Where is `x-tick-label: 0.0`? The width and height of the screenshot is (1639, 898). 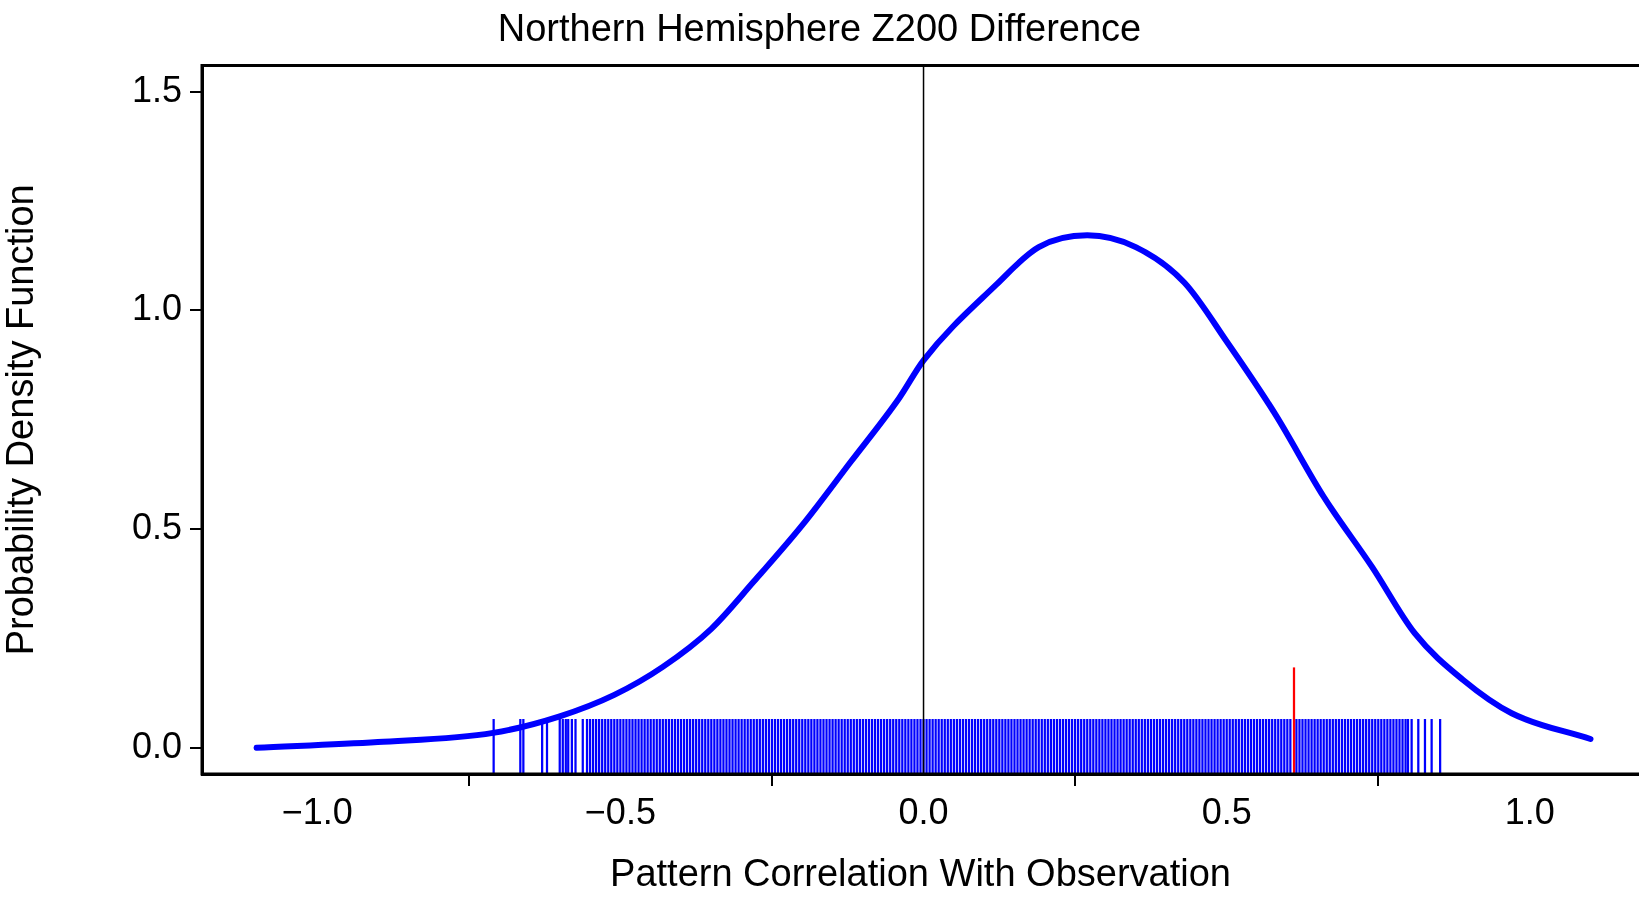 x-tick-label: 0.0 is located at coordinates (923, 811).